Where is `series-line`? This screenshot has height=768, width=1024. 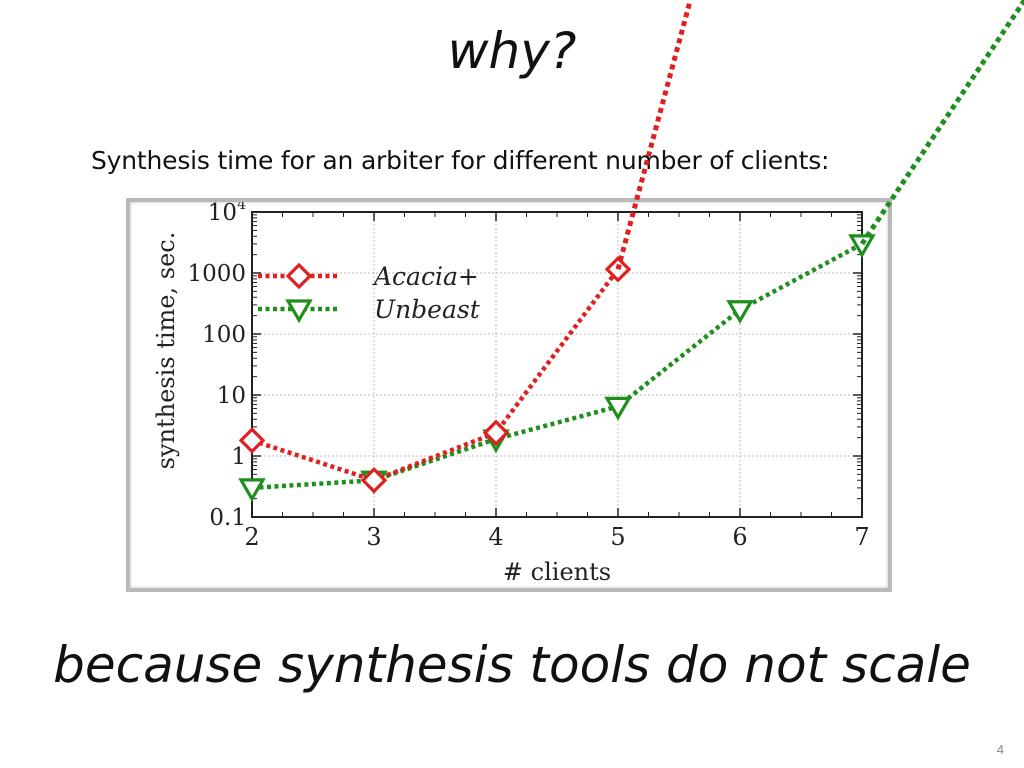
series-line is located at coordinates (435, 375).